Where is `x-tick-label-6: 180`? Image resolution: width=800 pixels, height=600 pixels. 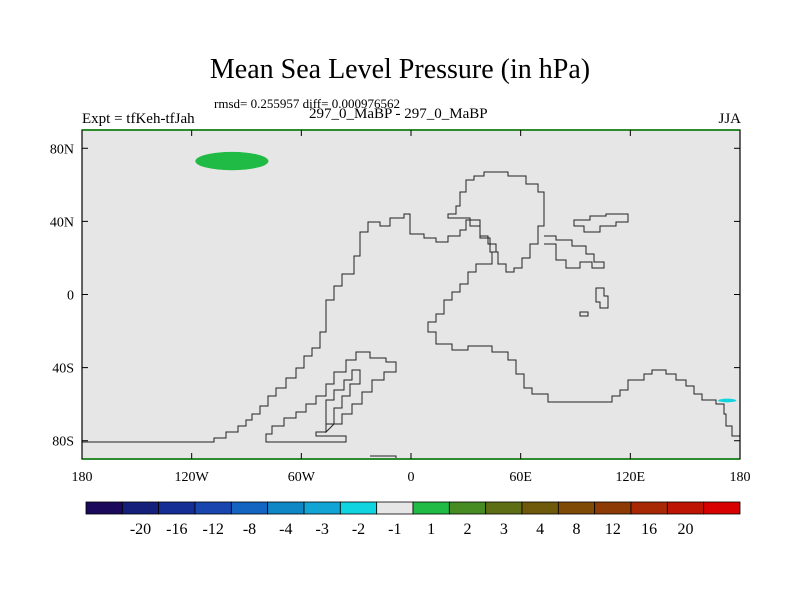
x-tick-label-6: 180 is located at coordinates (740, 477).